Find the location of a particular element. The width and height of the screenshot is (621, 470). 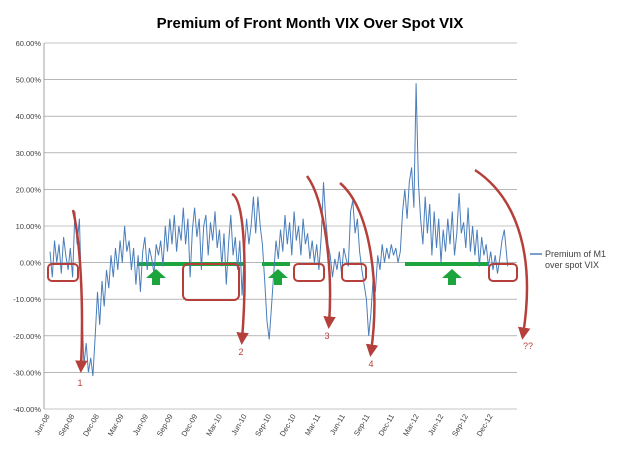

x-tick-label: Sep-10 is located at coordinates (263, 425).